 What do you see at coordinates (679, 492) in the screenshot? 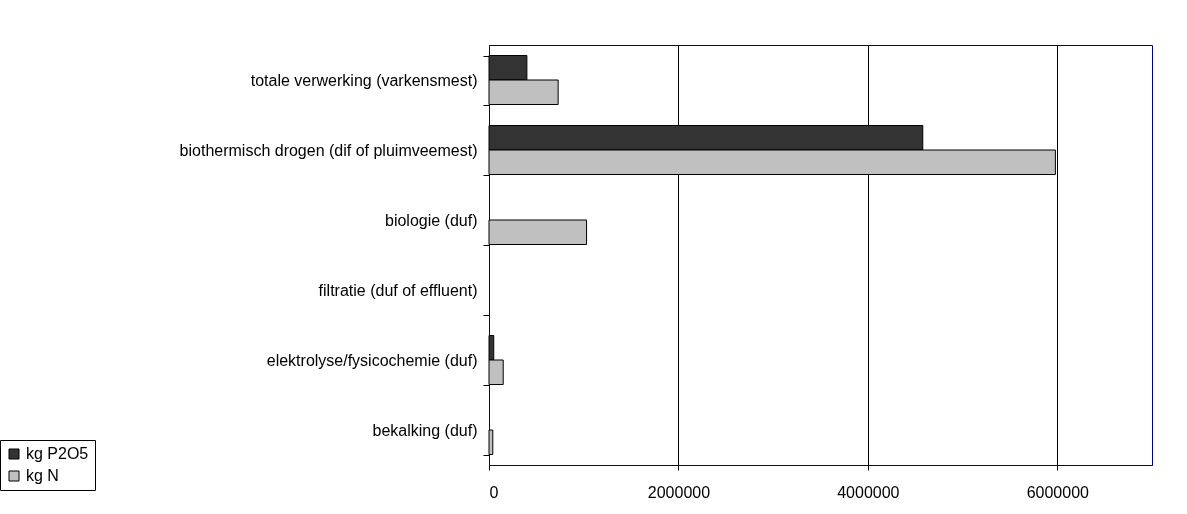
I see `x-tick-label: 2000000` at bounding box center [679, 492].